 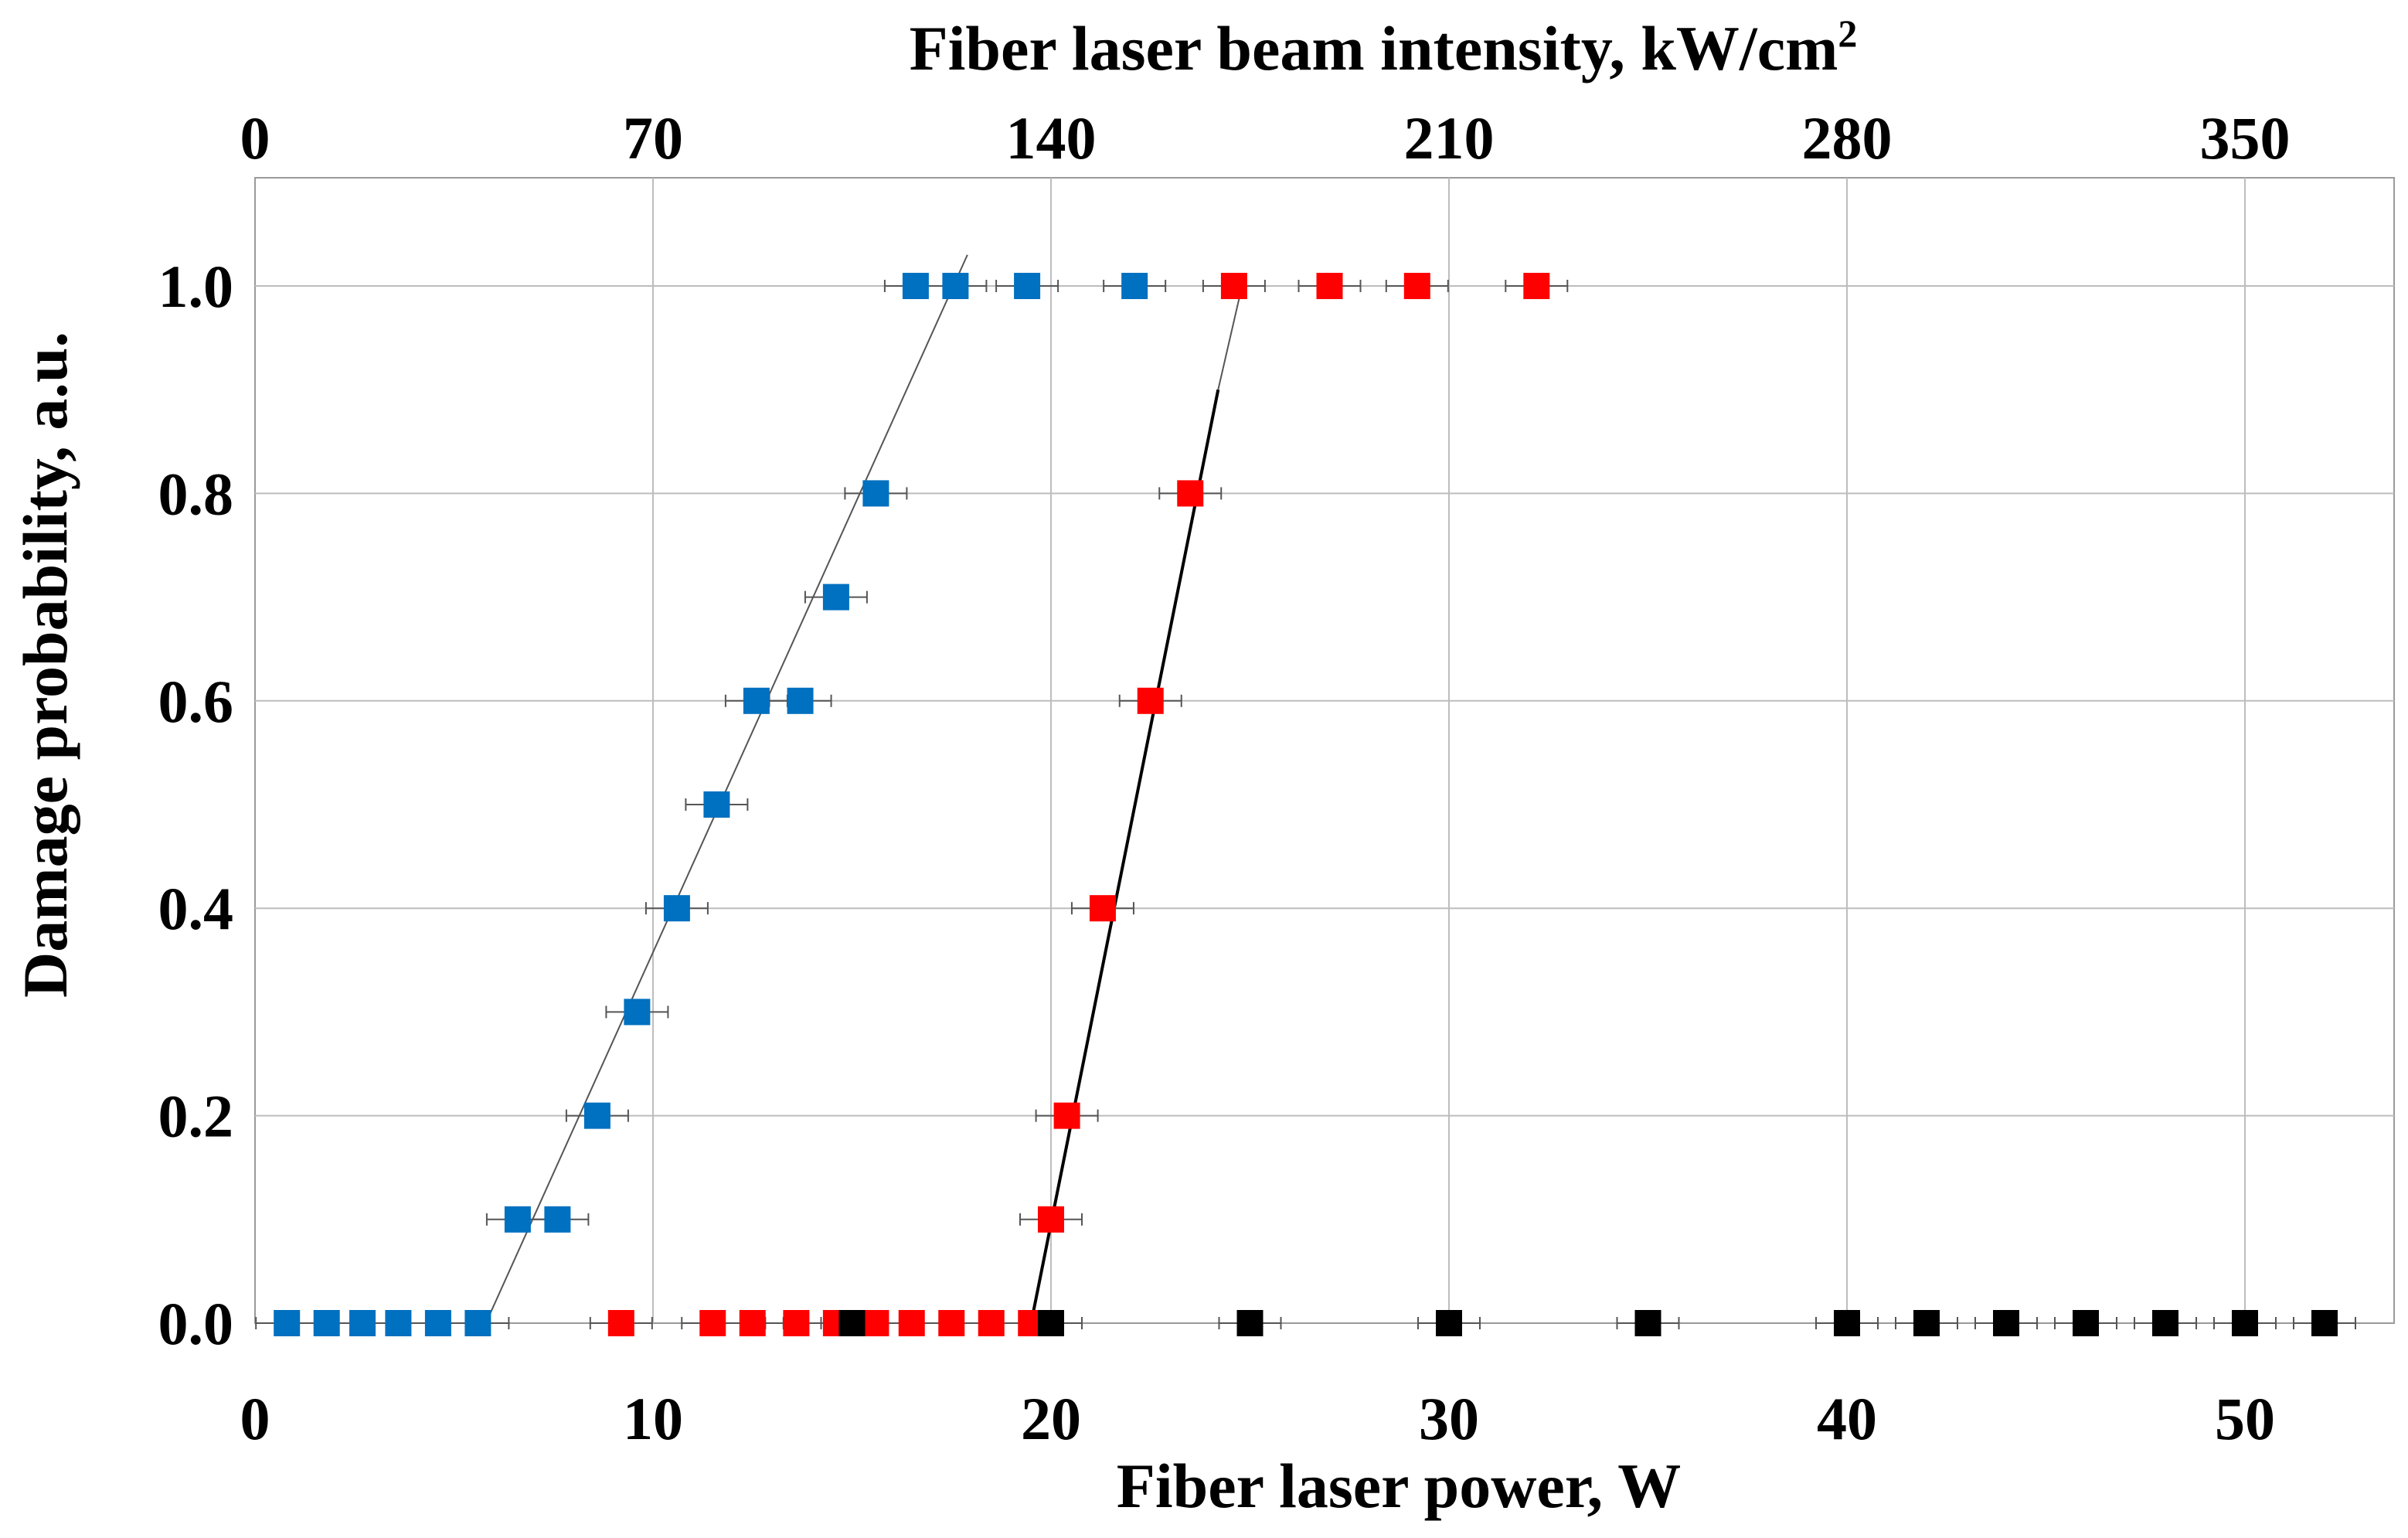 I want to click on y-tick-label: 0.8, so click(x=196, y=493).